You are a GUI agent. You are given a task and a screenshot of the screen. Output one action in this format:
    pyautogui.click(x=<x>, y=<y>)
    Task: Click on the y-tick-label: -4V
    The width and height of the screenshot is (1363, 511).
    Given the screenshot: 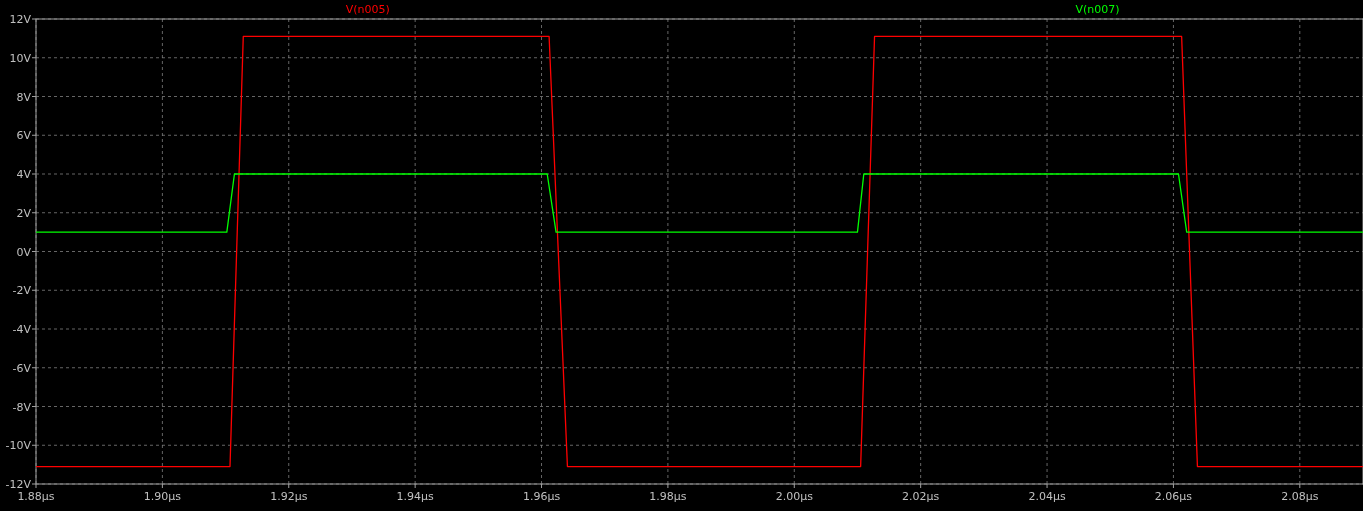 What is the action you would take?
    pyautogui.click(x=22, y=329)
    